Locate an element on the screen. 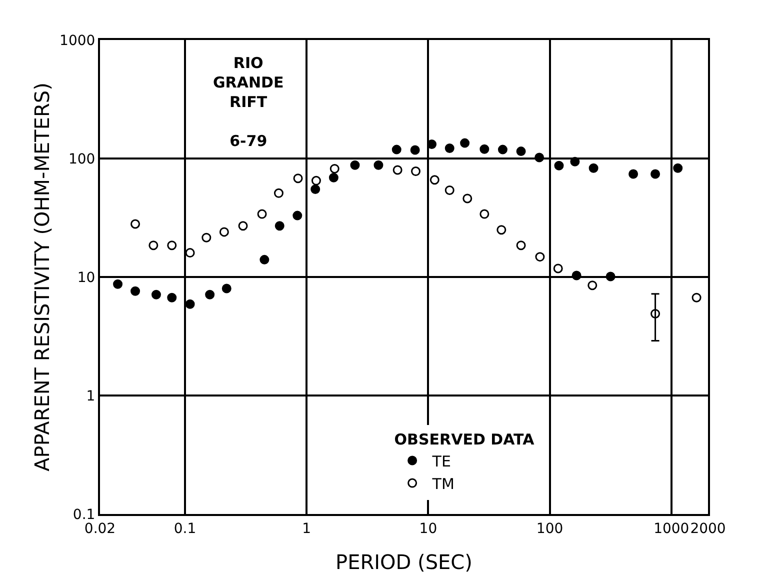 The height and width of the screenshot is (574, 758). x-tick-label: 1000 is located at coordinates (672, 528).